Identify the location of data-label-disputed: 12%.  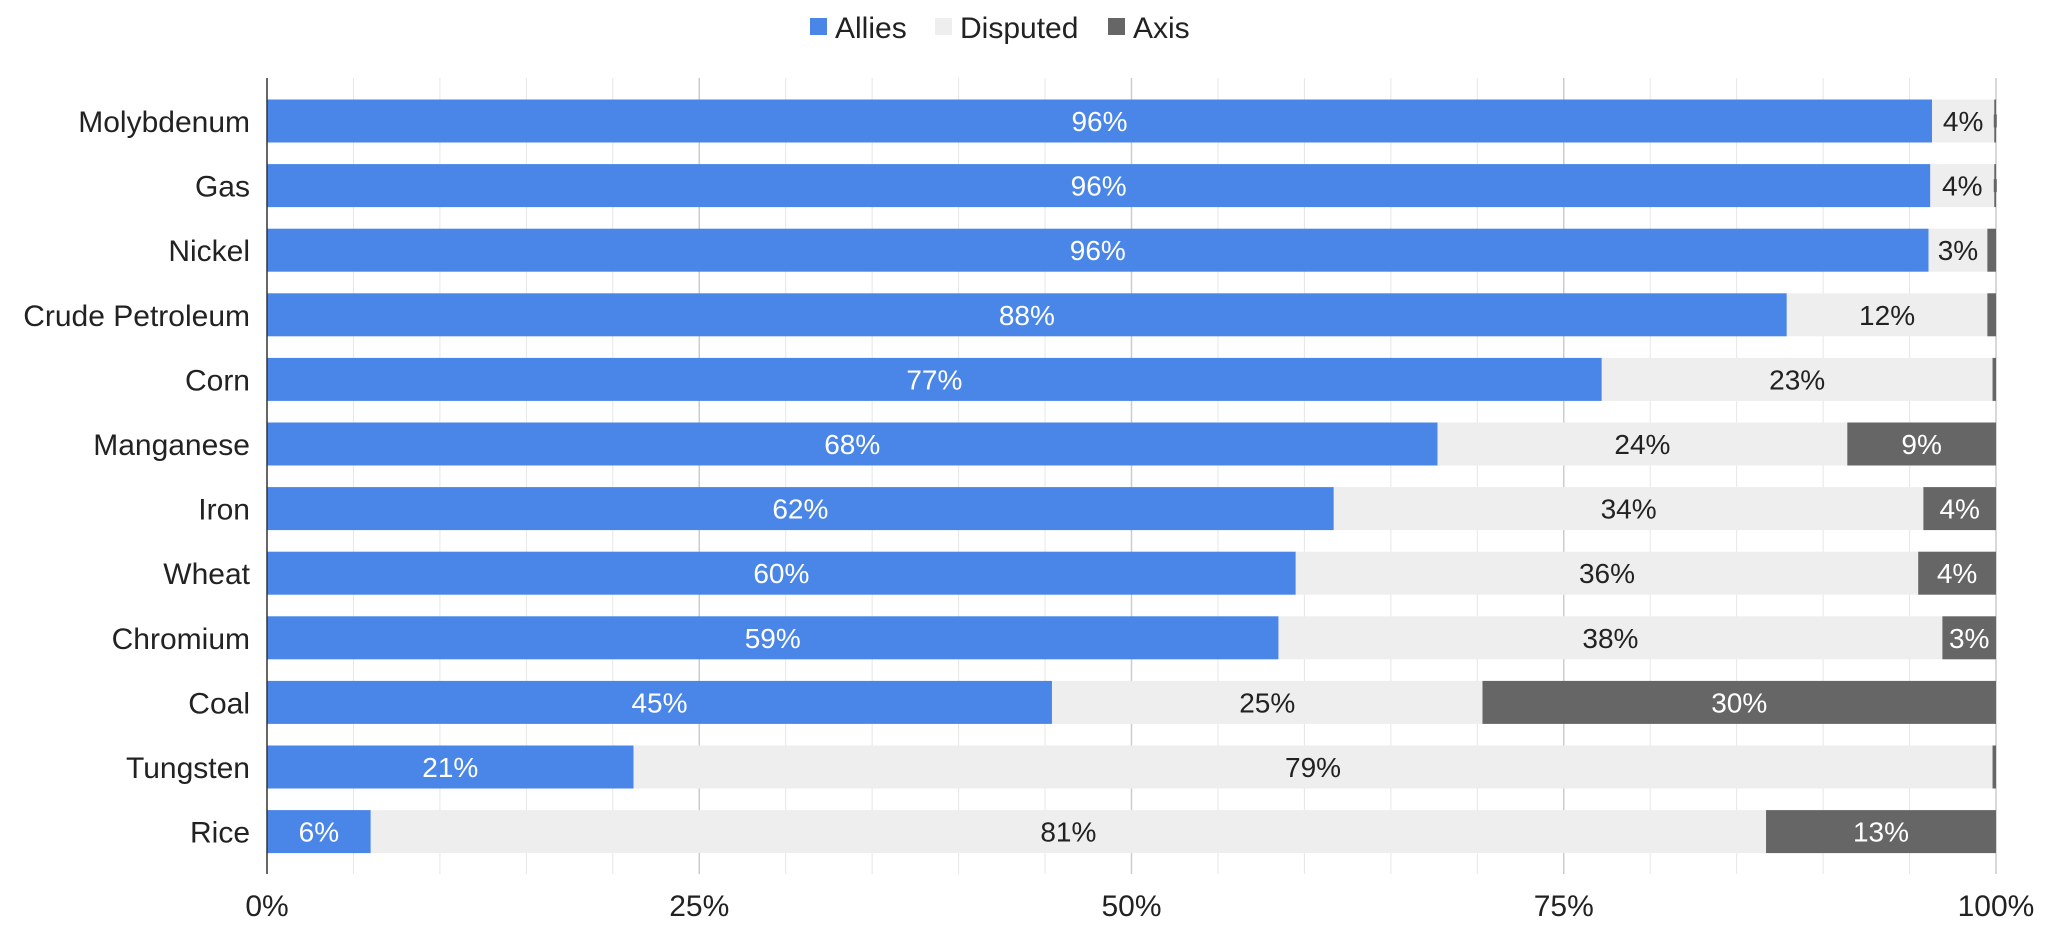
(1887, 315).